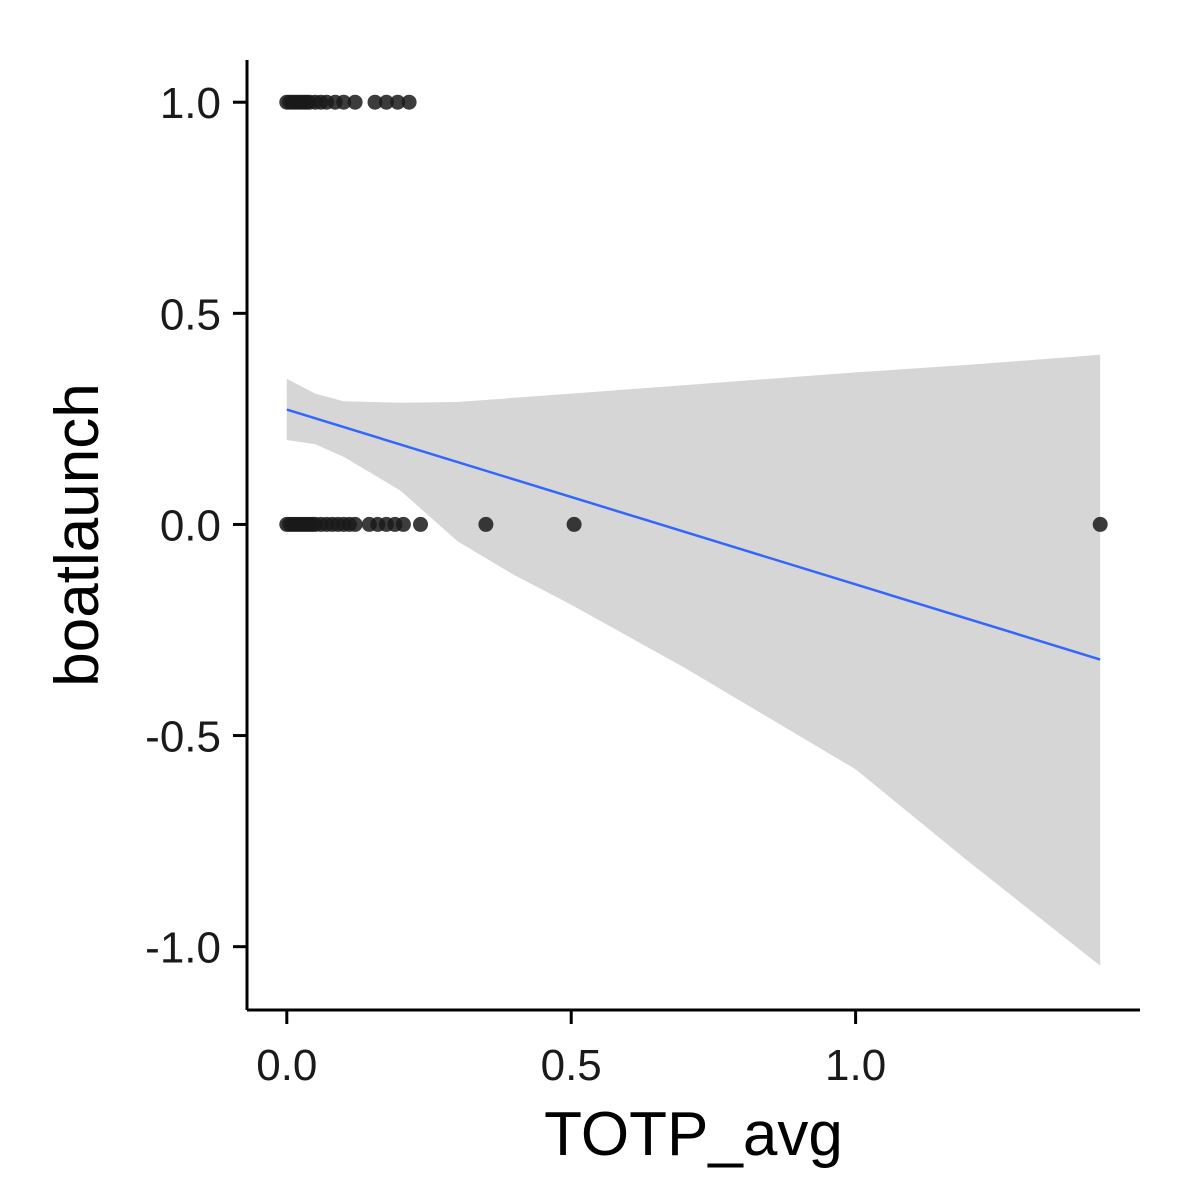 The height and width of the screenshot is (1200, 1200). What do you see at coordinates (77, 534) in the screenshot?
I see `y-axis-title: boatlaunch` at bounding box center [77, 534].